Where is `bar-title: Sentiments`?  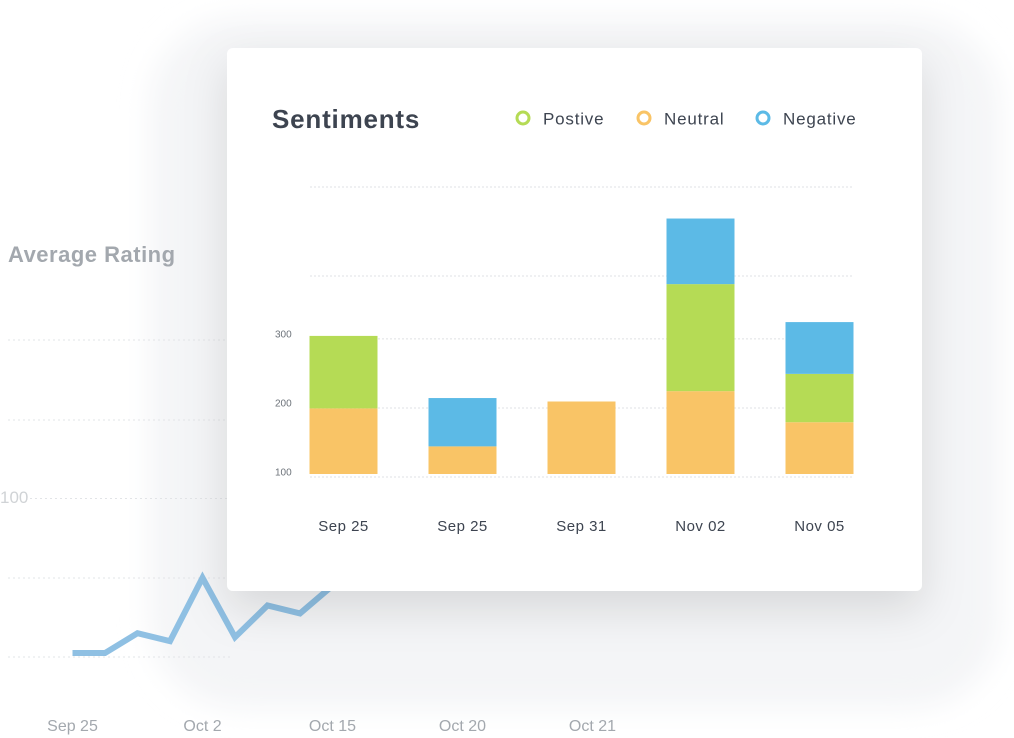
bar-title: Sentiments is located at coordinates (346, 119).